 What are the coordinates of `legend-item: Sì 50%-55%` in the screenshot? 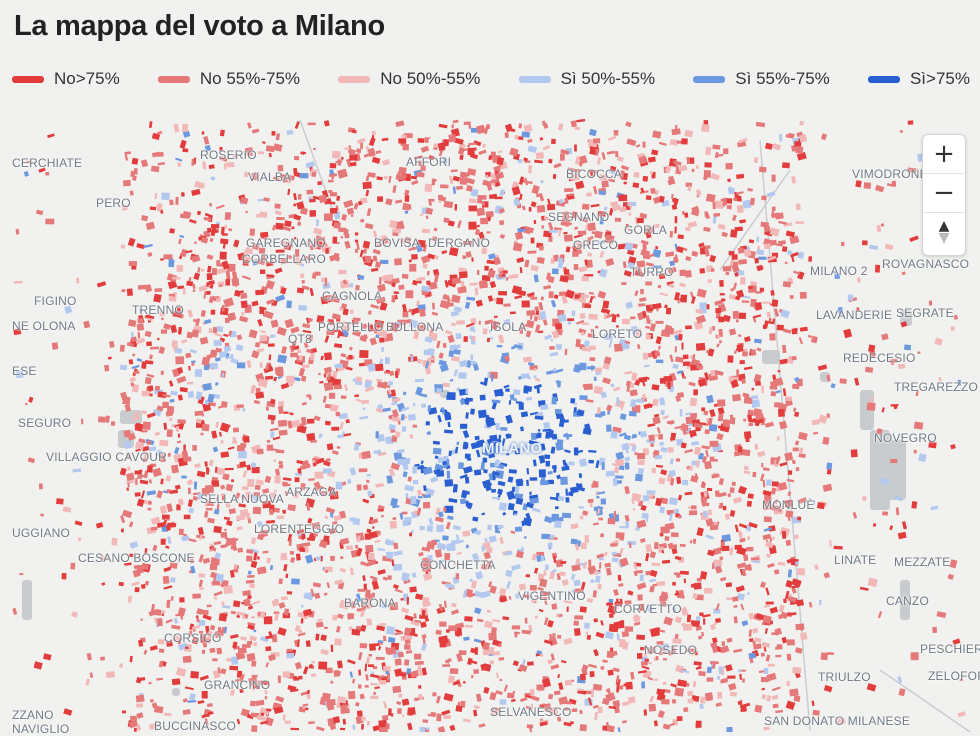 It's located at (587, 79).